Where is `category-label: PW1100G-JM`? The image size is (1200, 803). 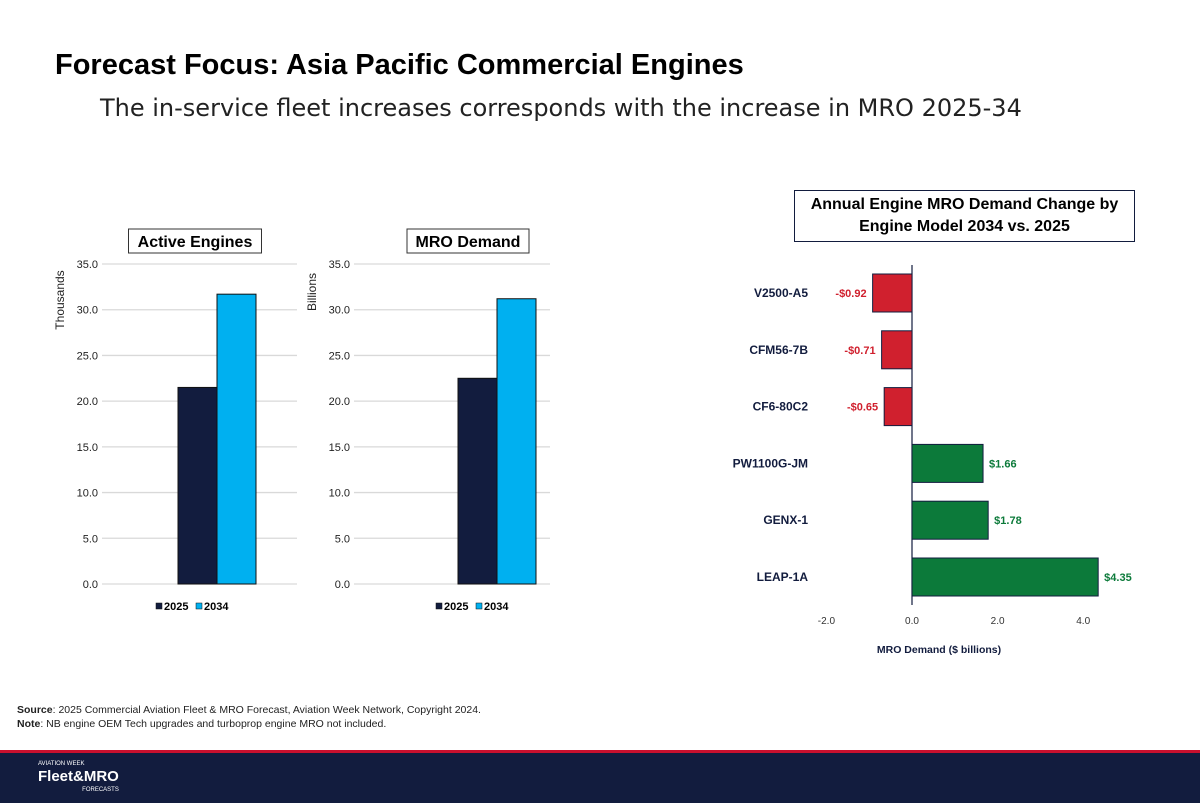 category-label: PW1100G-JM is located at coordinates (770, 463).